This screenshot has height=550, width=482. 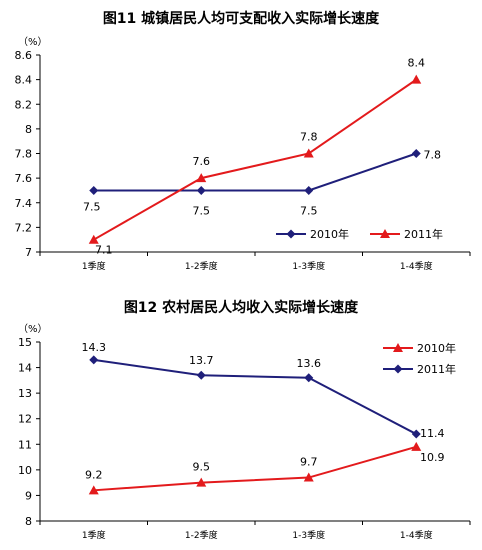 I want to click on y-tick-label: 7.2, so click(x=24, y=227).